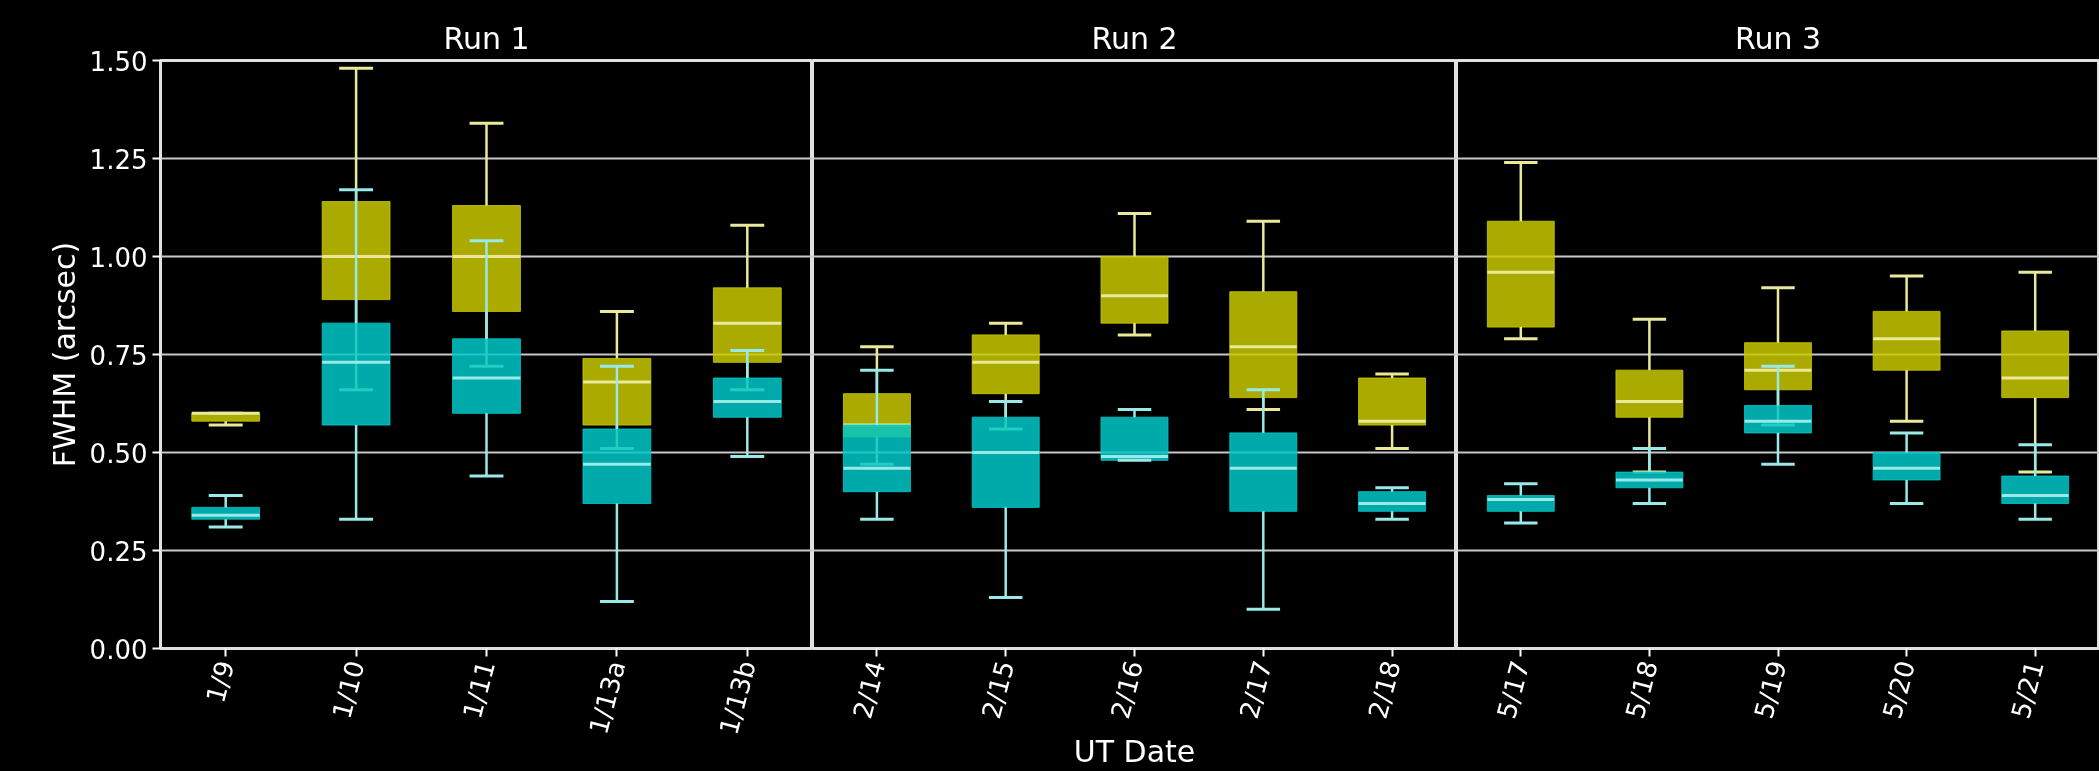  I want to click on y-tick-label: 1.25, so click(118, 159).